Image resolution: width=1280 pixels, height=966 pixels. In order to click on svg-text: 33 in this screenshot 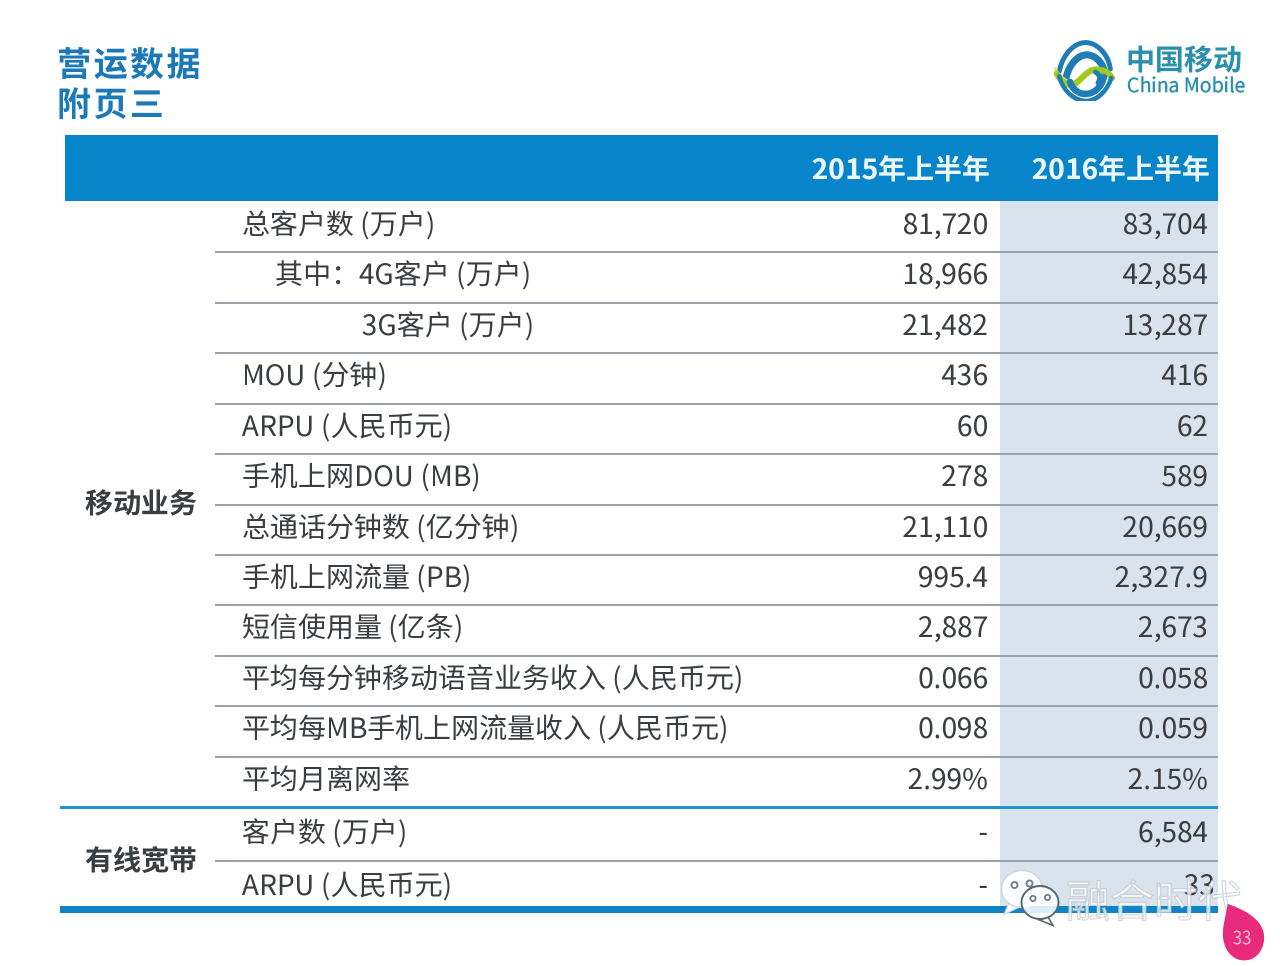, I will do `click(1242, 936)`.